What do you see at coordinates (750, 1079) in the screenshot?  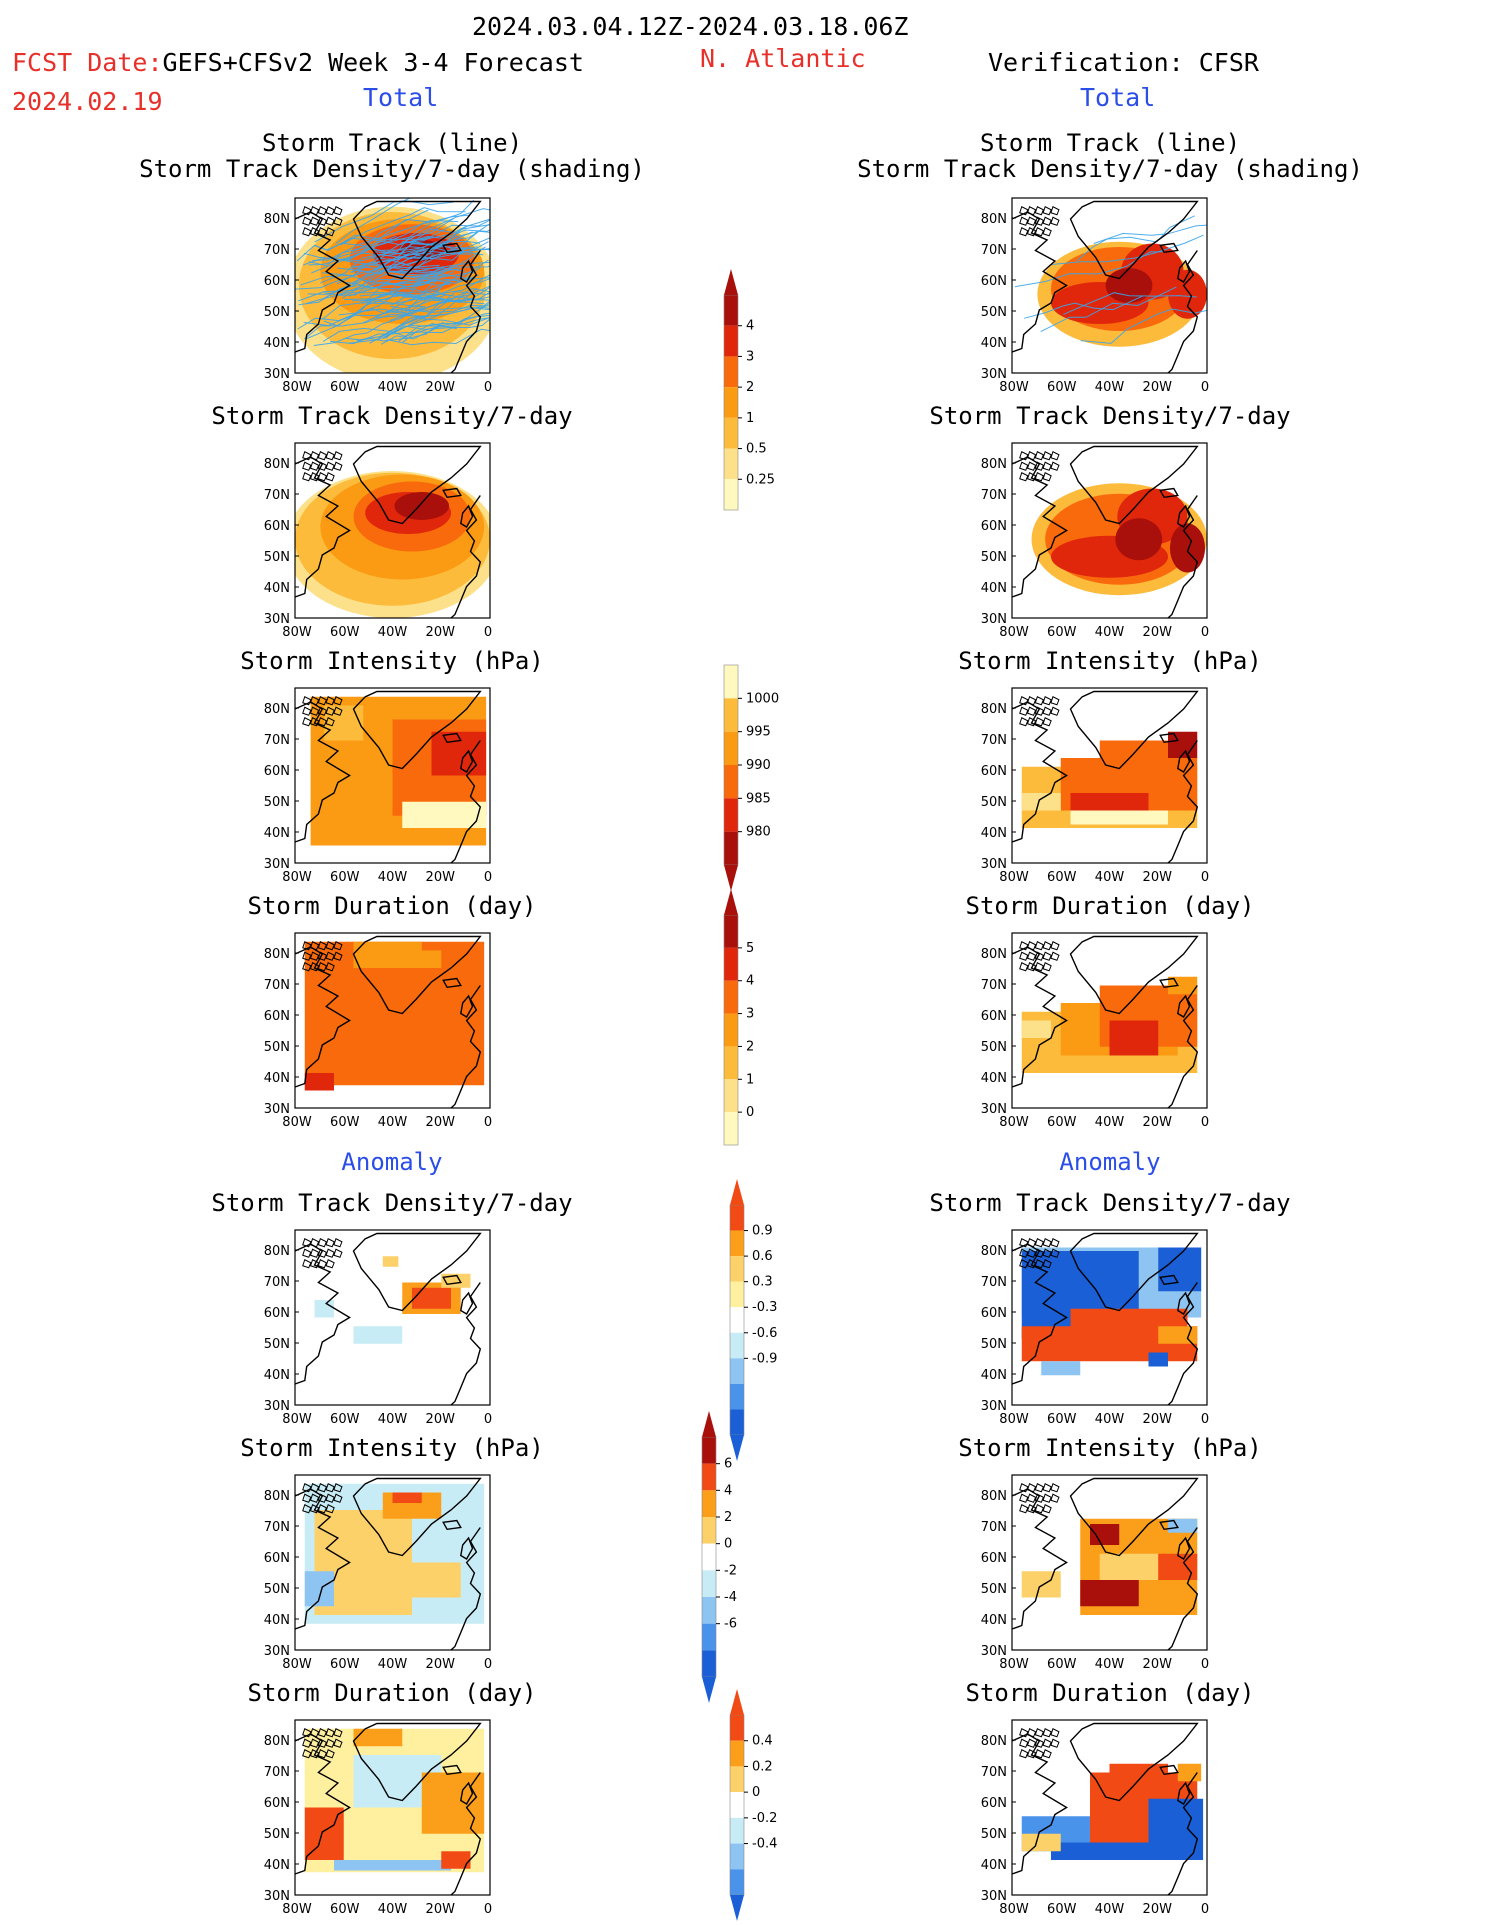 I see `colorbar-label: 1` at bounding box center [750, 1079].